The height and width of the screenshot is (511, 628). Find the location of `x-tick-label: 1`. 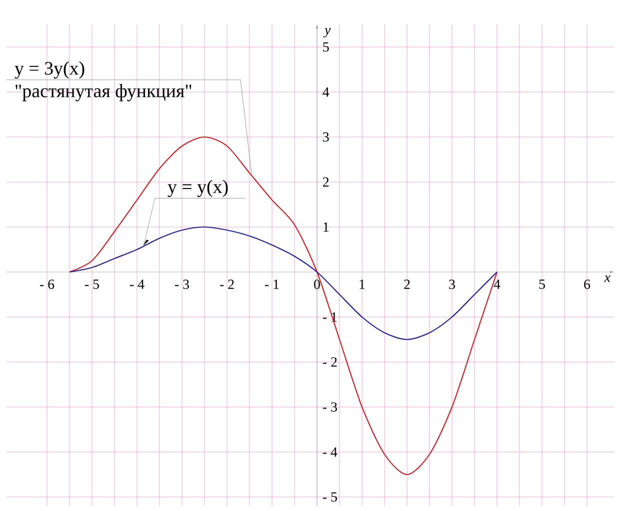

x-tick-label: 1 is located at coordinates (362, 284).